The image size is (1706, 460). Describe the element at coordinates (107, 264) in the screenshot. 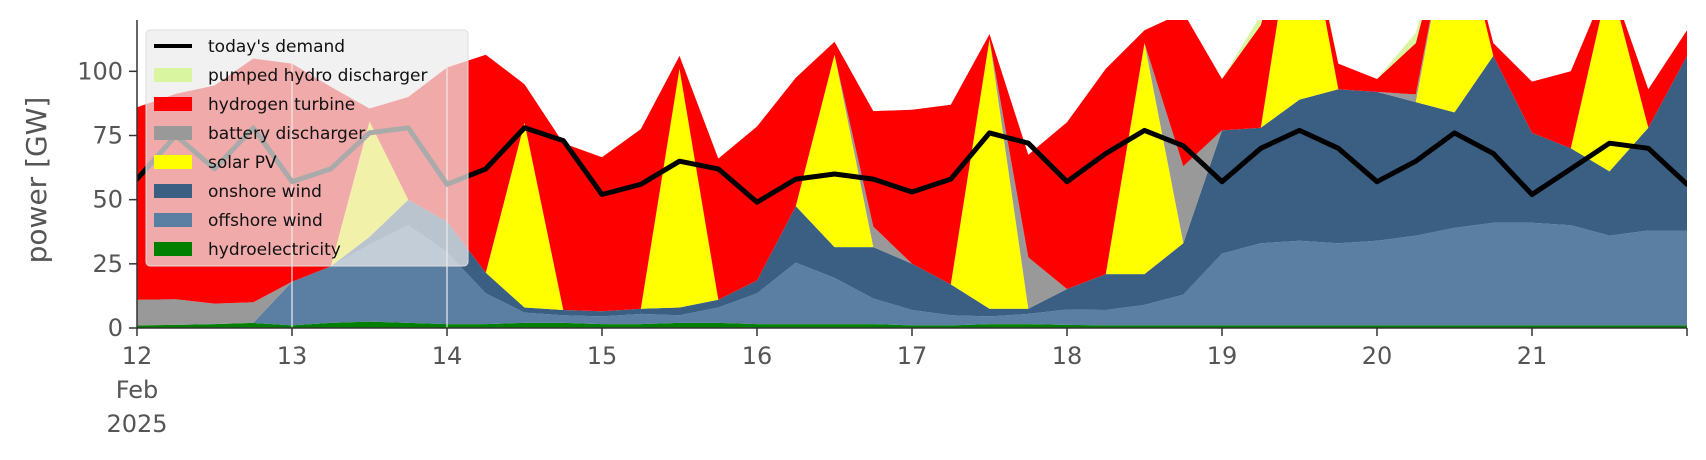

I see `y-tick-label-1: 25` at that location.